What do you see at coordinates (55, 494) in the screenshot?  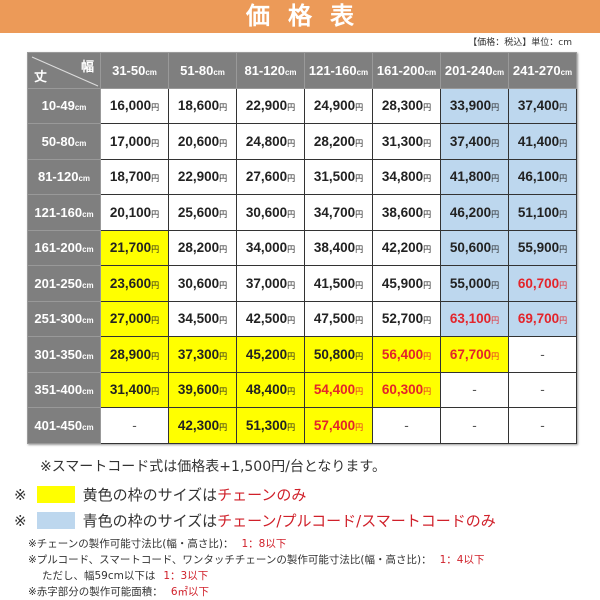 I see `yellow-swatch` at bounding box center [55, 494].